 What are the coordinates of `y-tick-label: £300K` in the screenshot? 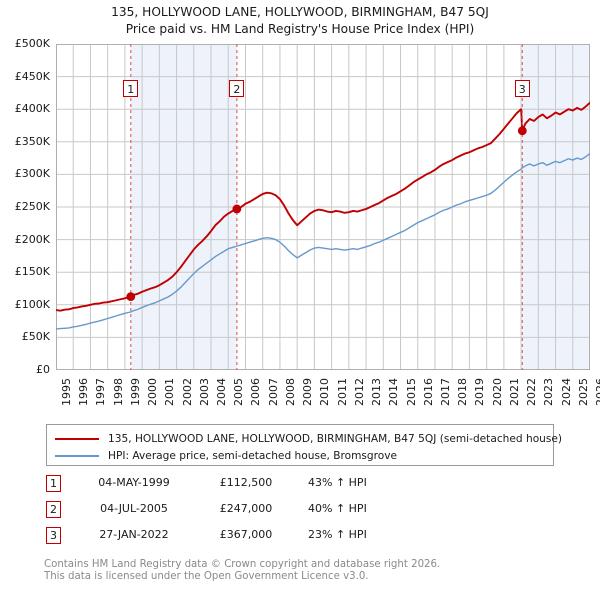 It's located at (32, 174).